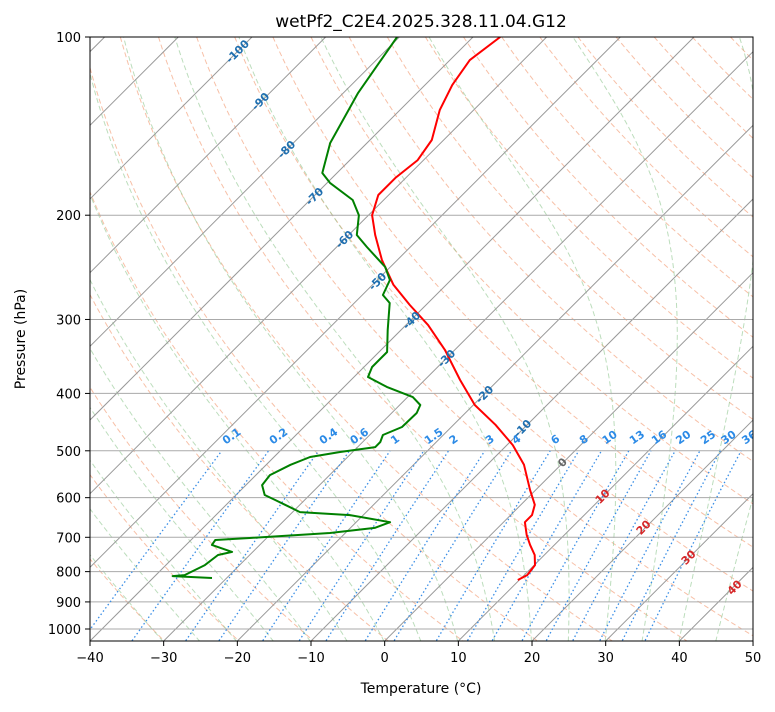 The width and height of the screenshot is (775, 712). Describe the element at coordinates (490, 439) in the screenshot. I see `mixing-ratio-label: 3` at that location.